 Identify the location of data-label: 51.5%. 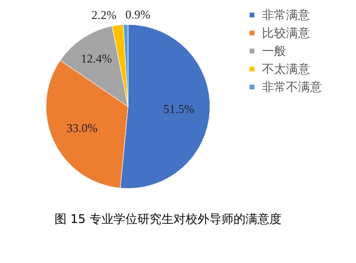
(178, 109).